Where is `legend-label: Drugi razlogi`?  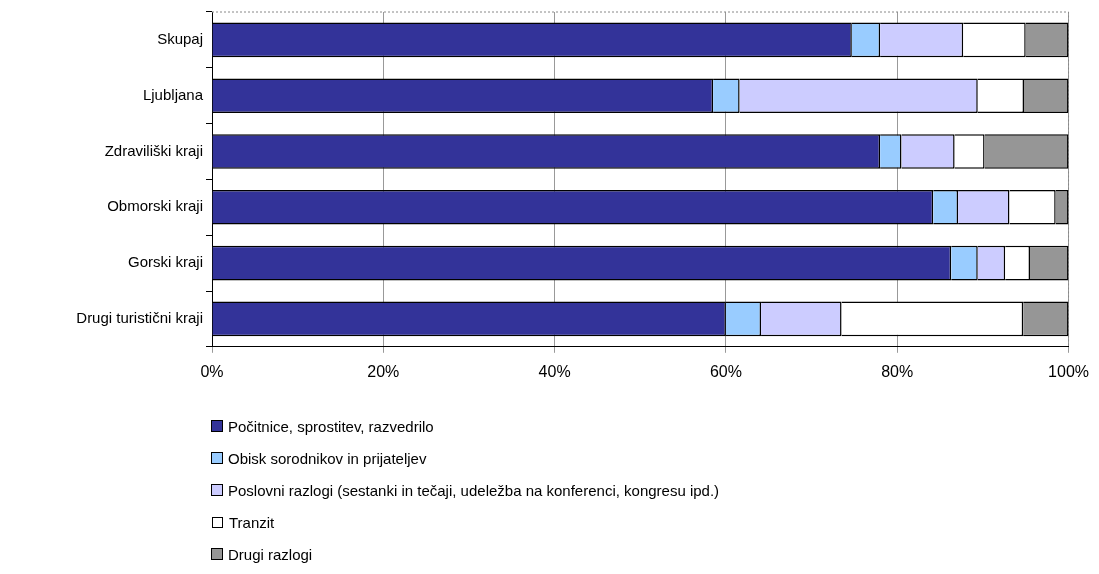 legend-label: Drugi razlogi is located at coordinates (270, 554).